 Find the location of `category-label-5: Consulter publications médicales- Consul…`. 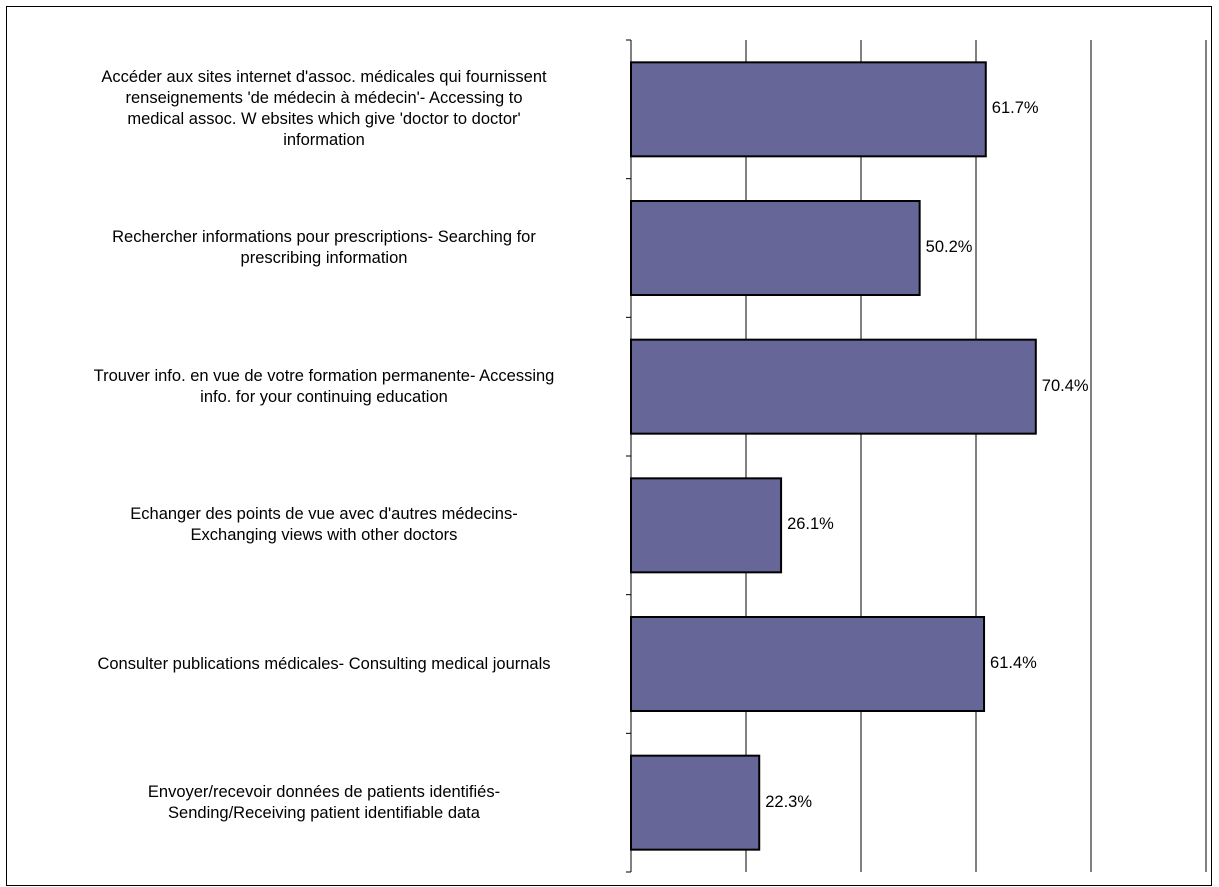

category-label-5: Consulter publications médicales- Consul… is located at coordinates (324, 663).